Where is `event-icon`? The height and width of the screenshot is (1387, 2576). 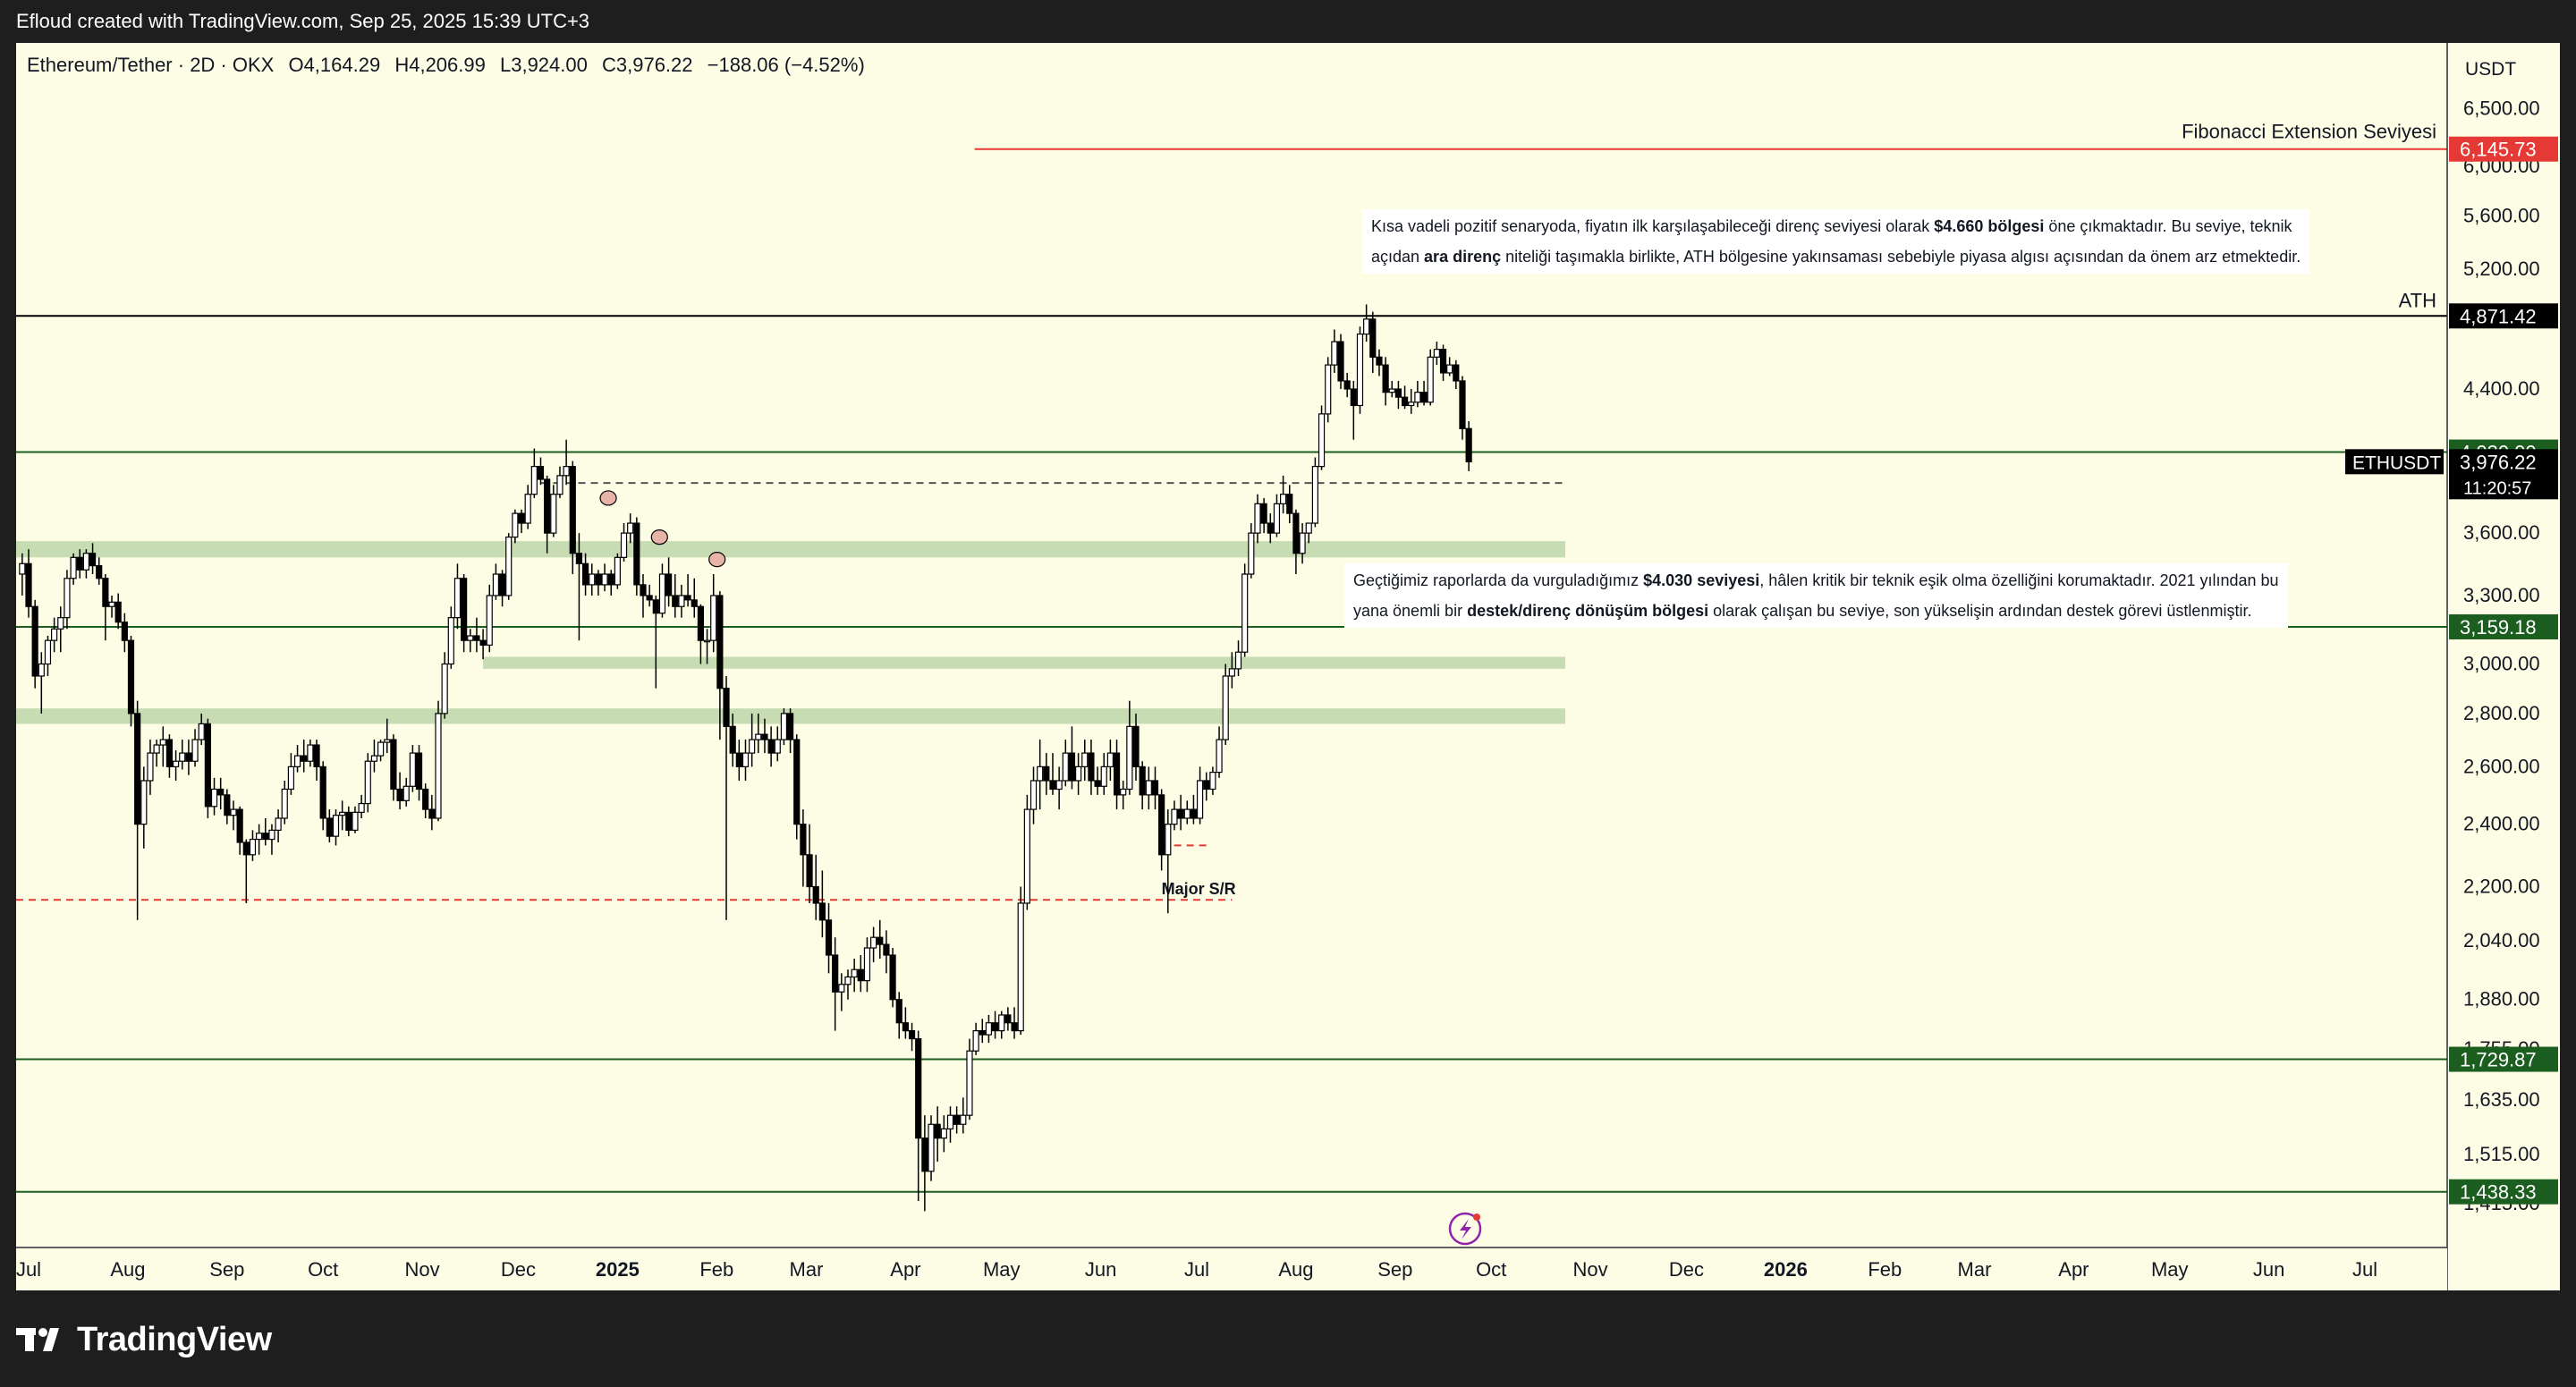 event-icon is located at coordinates (1465, 1229).